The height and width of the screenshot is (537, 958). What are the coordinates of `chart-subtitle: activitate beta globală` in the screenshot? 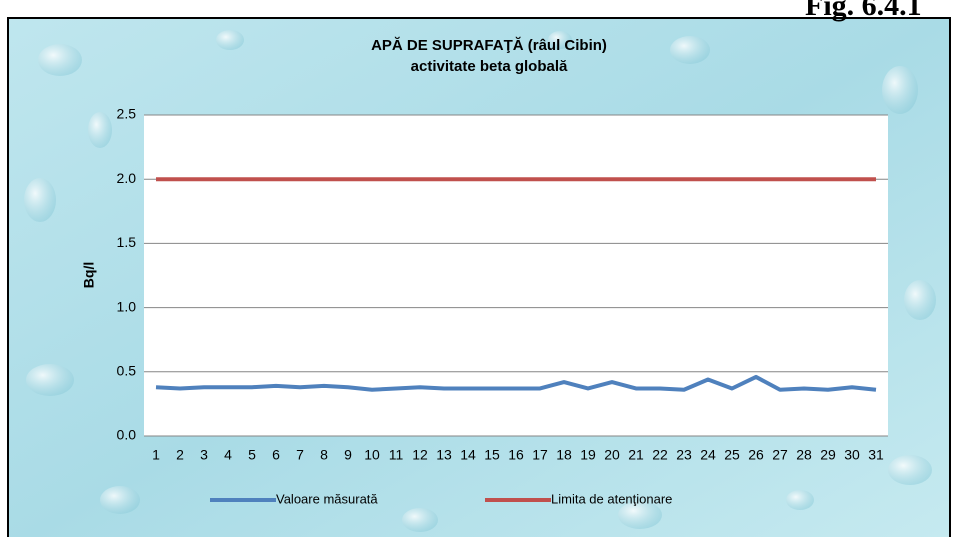 It's located at (489, 66).